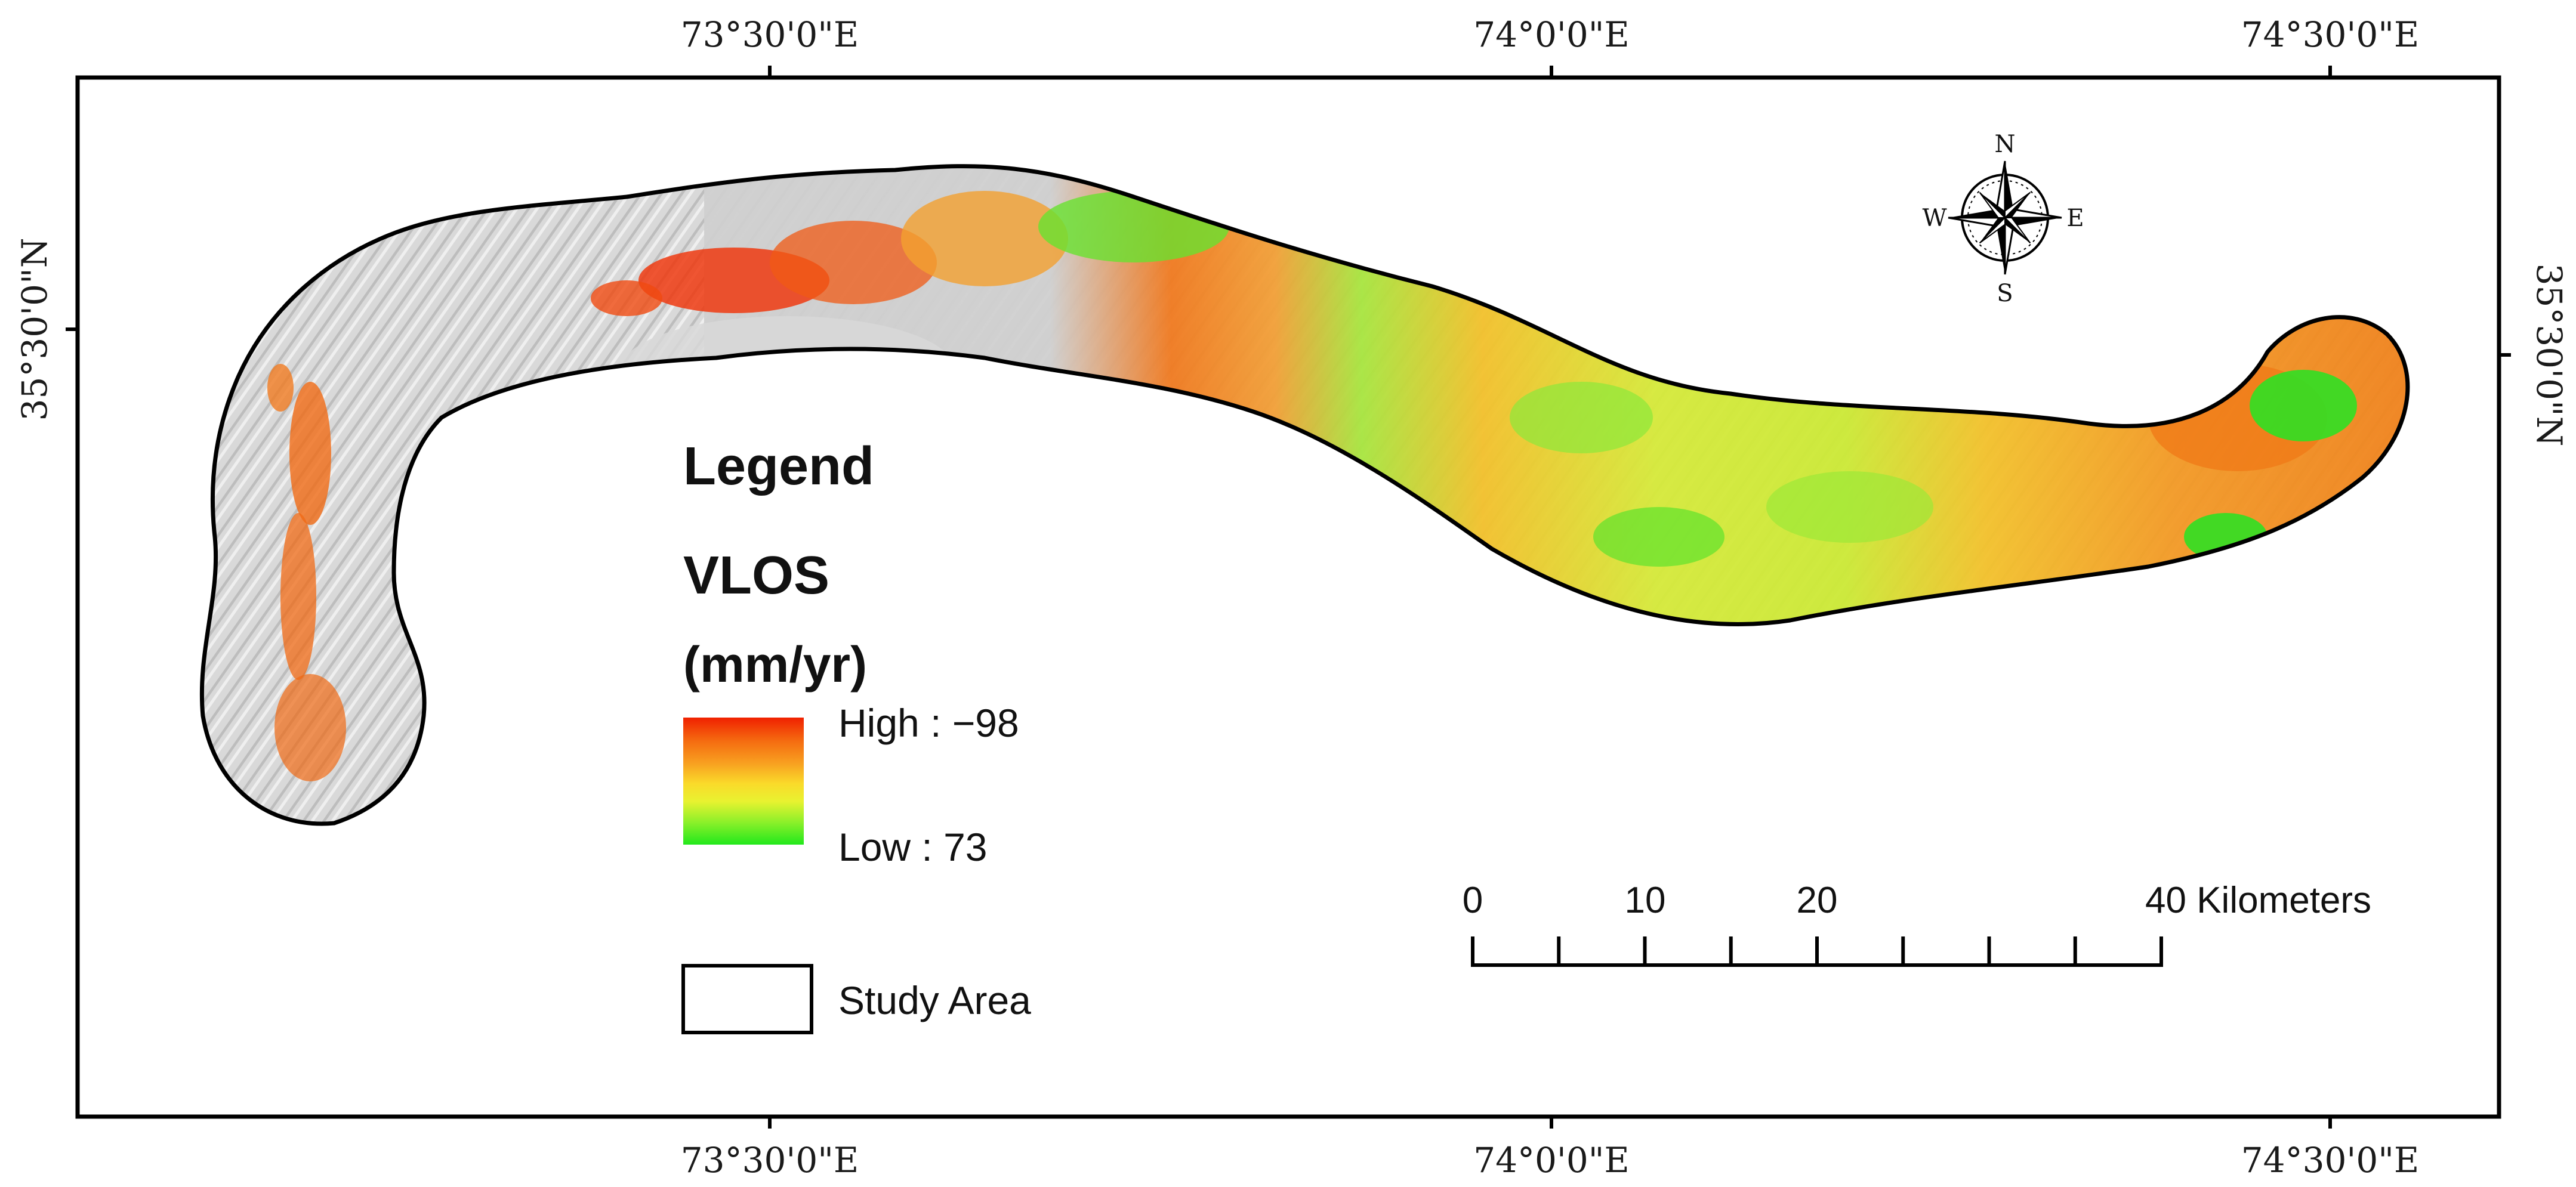 The image size is (2576, 1187). What do you see at coordinates (2330, 1160) in the screenshot?
I see `bottom-longitude-label-3: 74°30'0"E` at bounding box center [2330, 1160].